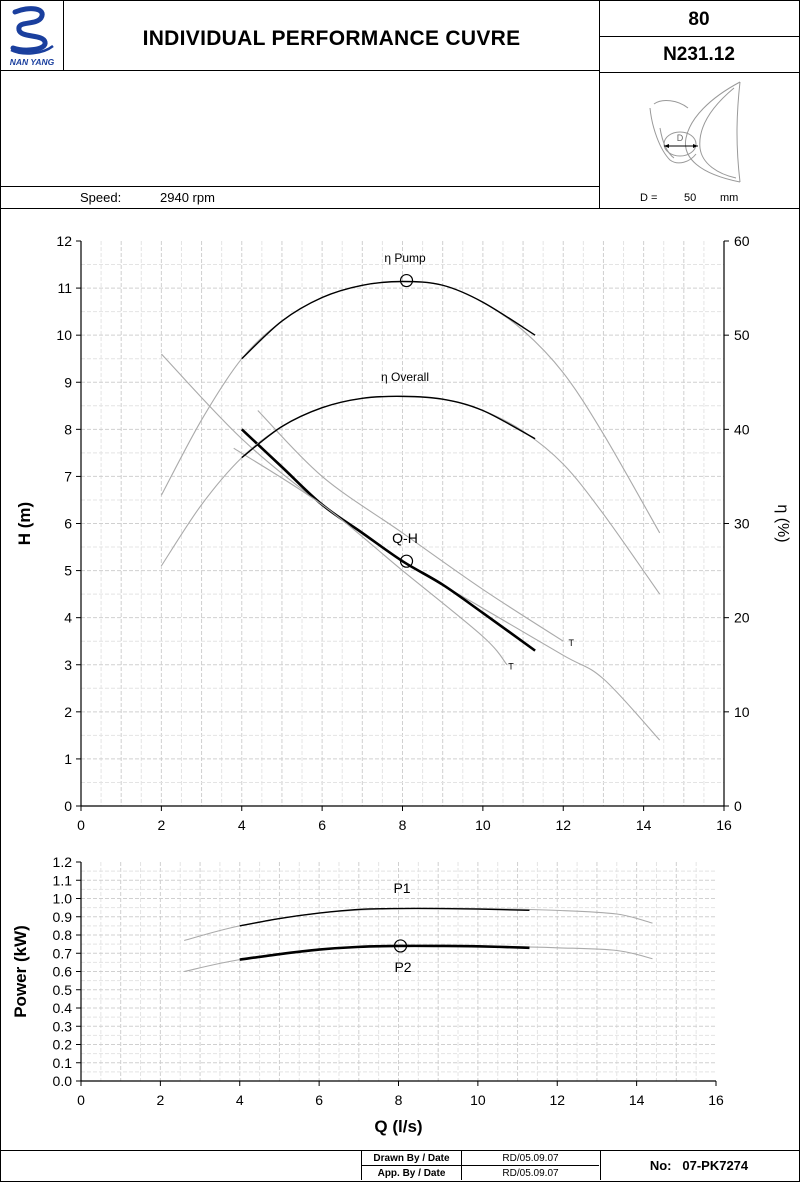  Describe the element at coordinates (411, 1173) in the screenshot. I see `approved-by-label: App. By / Date` at that location.